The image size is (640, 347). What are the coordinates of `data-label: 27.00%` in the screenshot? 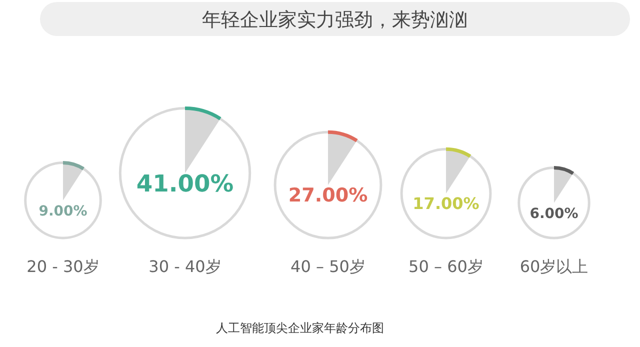 It's located at (328, 195).